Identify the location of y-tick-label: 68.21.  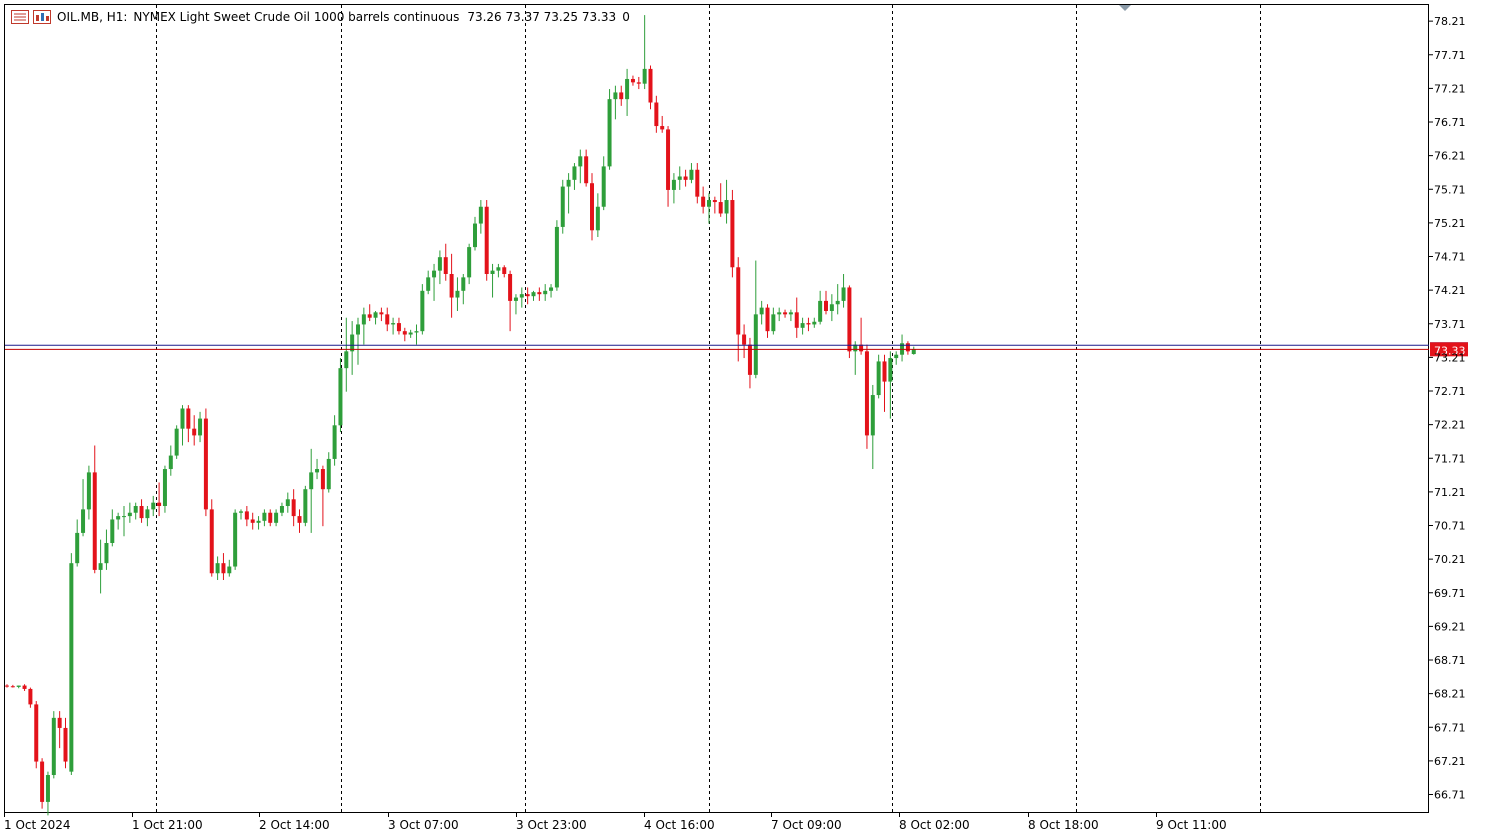
(1450, 694).